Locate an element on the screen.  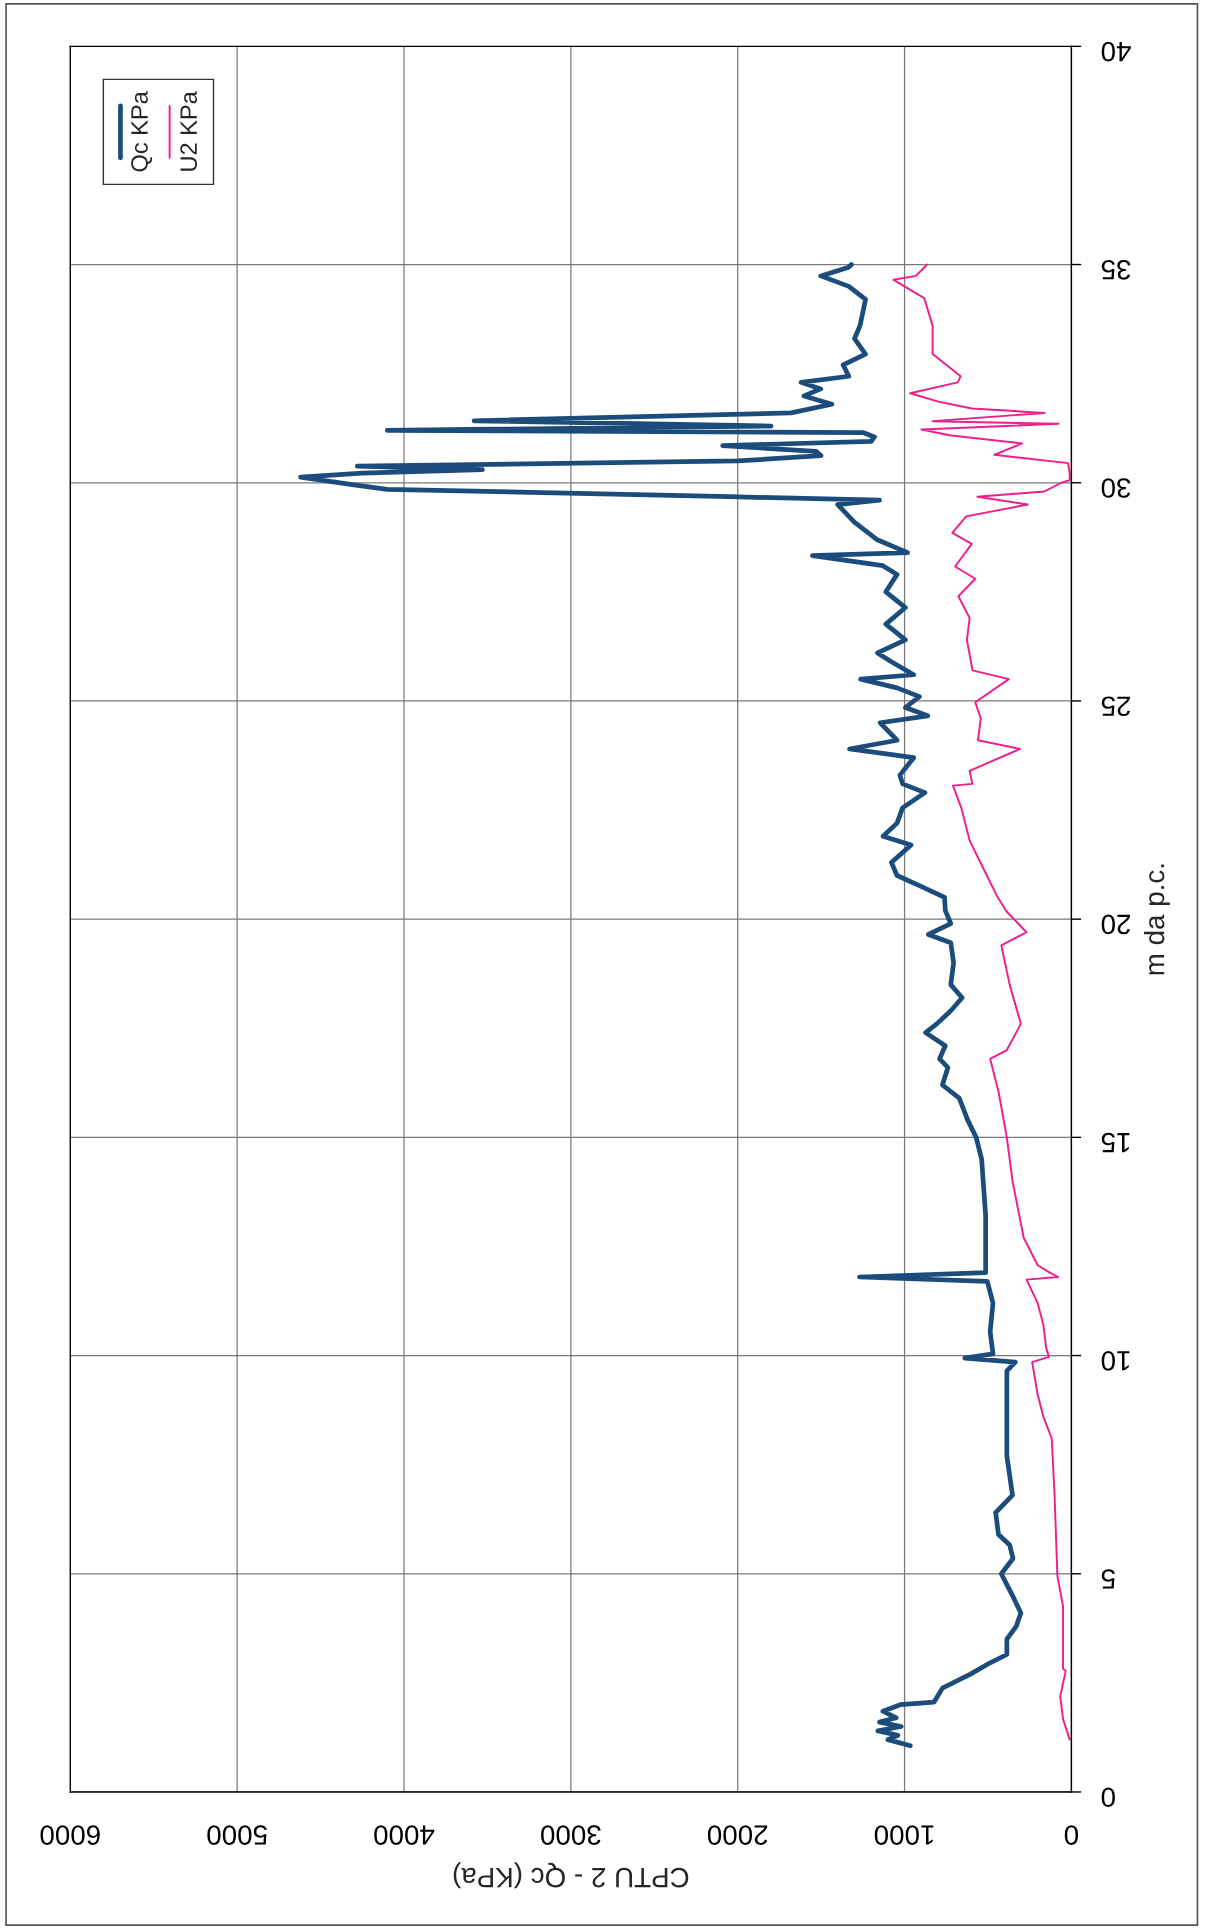
x-tick-label: 5000 is located at coordinates (237, 1835).